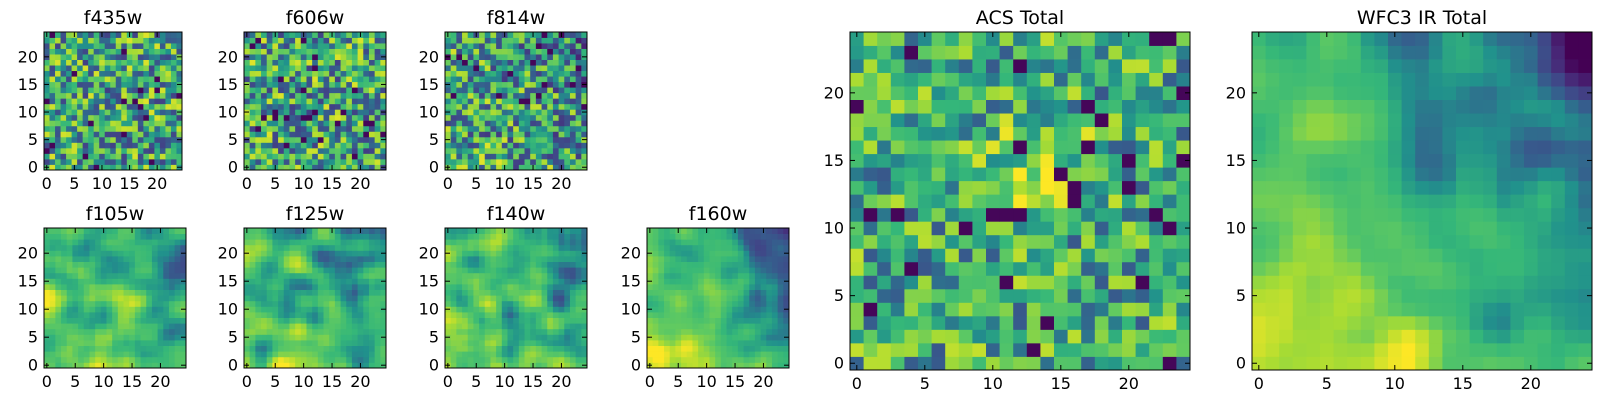 The height and width of the screenshot is (400, 1600). Describe the element at coordinates (115, 214) in the screenshot. I see `panel-title: f105w` at that location.